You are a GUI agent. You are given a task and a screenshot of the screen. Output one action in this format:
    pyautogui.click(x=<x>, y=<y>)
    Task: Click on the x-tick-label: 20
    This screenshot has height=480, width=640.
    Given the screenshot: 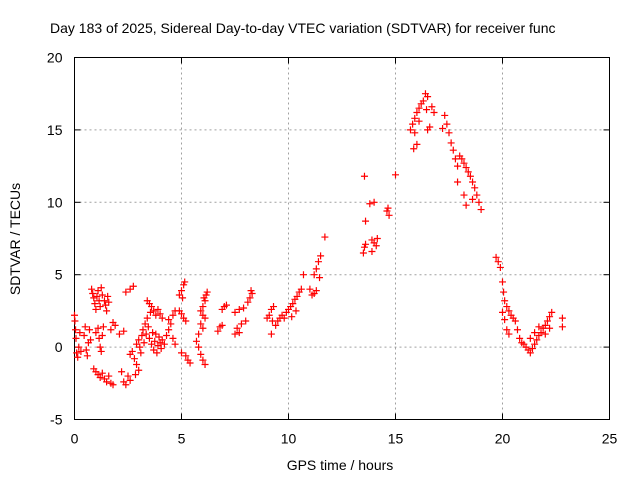 What is the action you would take?
    pyautogui.click(x=503, y=439)
    